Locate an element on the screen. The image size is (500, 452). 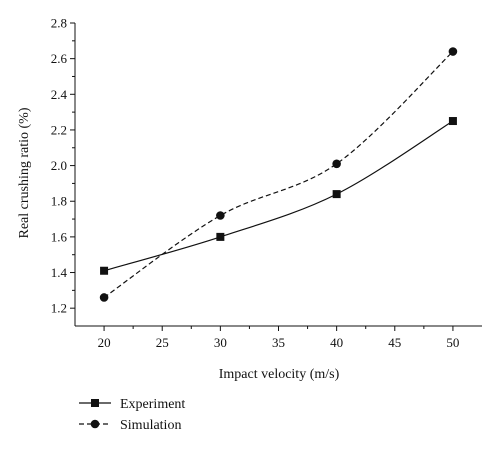
y-tick-label: 1.2 is located at coordinates (59, 308).